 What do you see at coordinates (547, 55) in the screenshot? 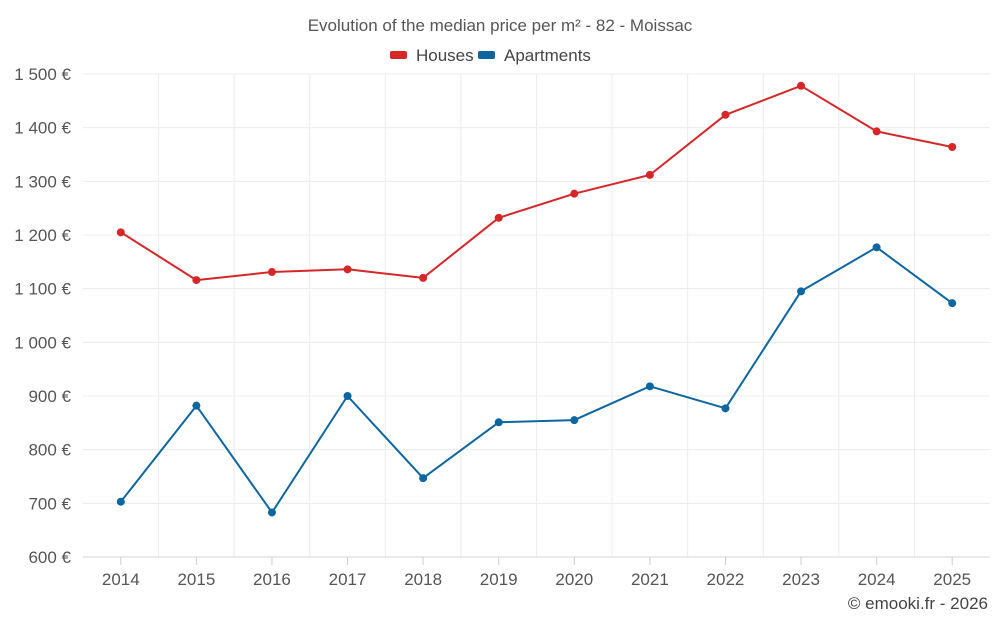
I see `legend-label-apartments: Apartments` at bounding box center [547, 55].